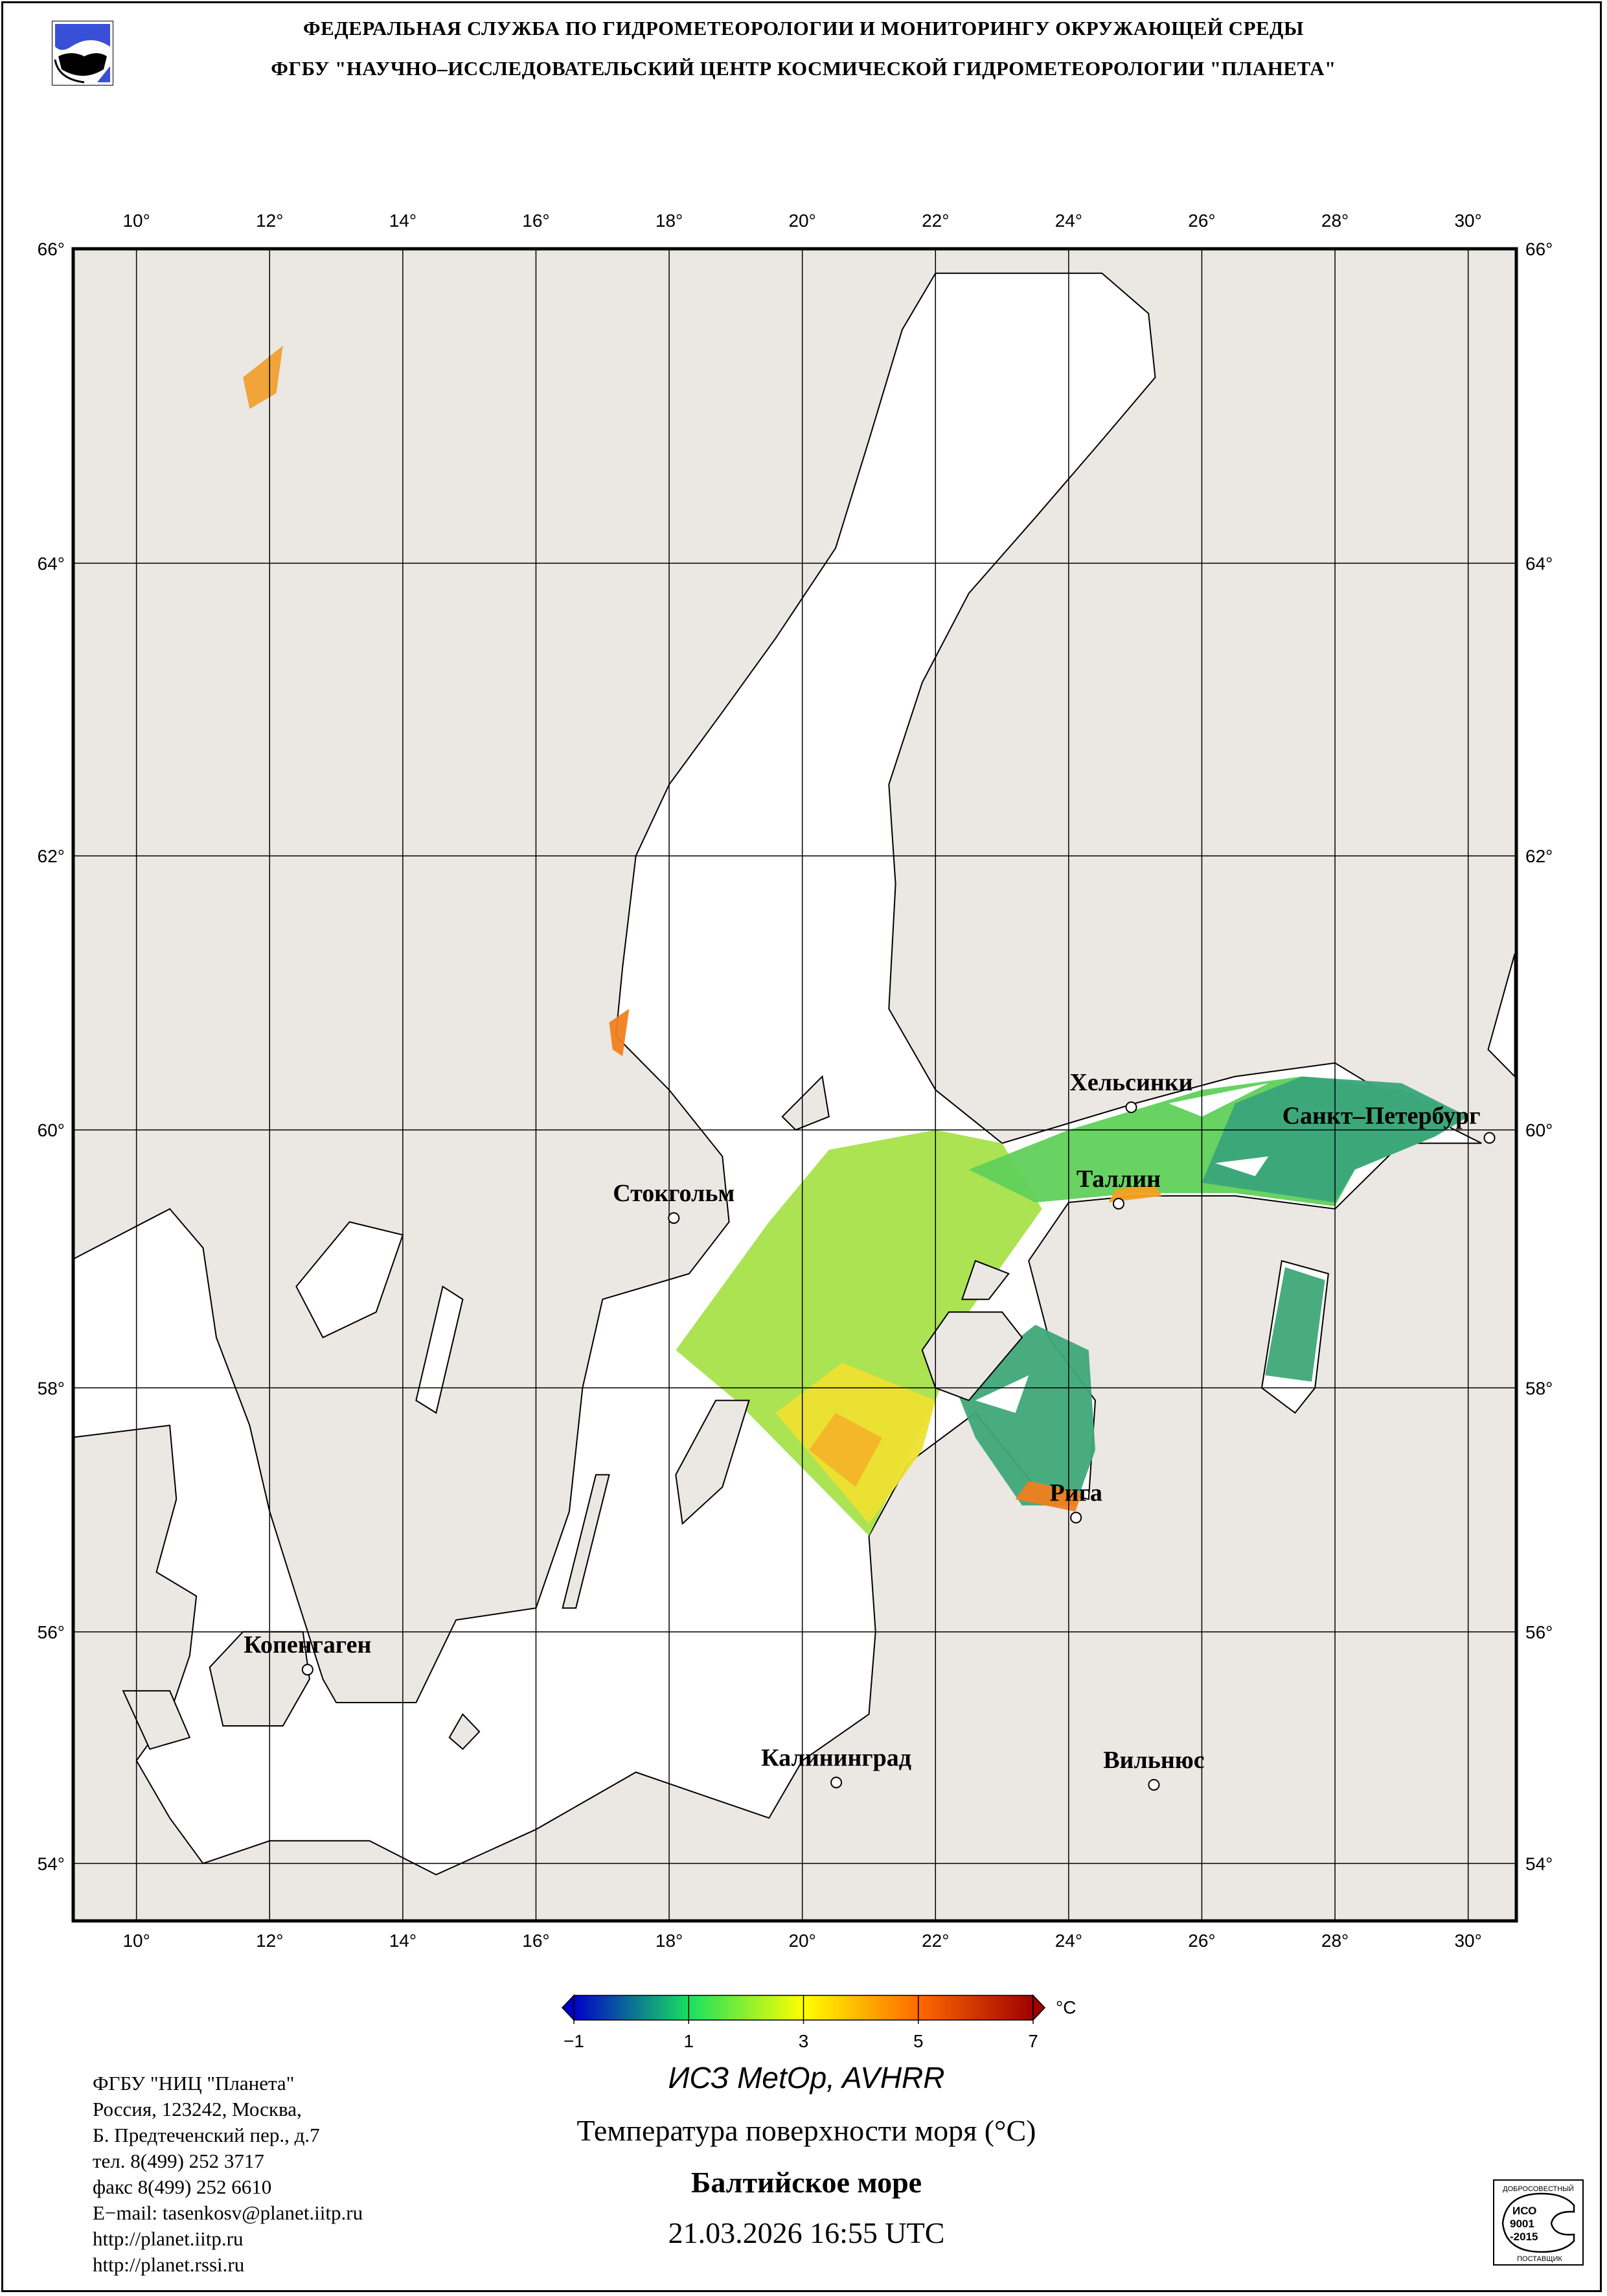 This screenshot has width=1607, height=2296. Describe the element at coordinates (1039, 2007) in the screenshot. I see `colorbar-max-arrow` at that location.